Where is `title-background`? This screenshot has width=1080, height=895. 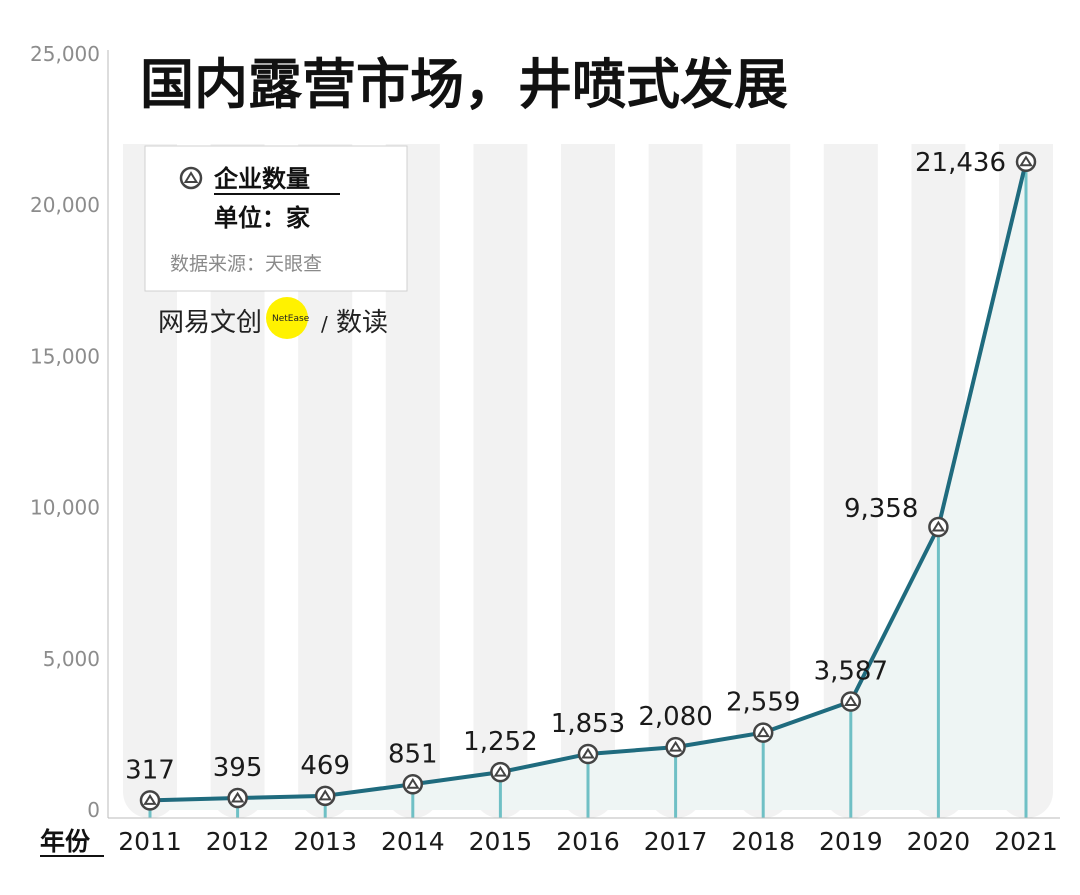 title-background is located at coordinates (588, 94).